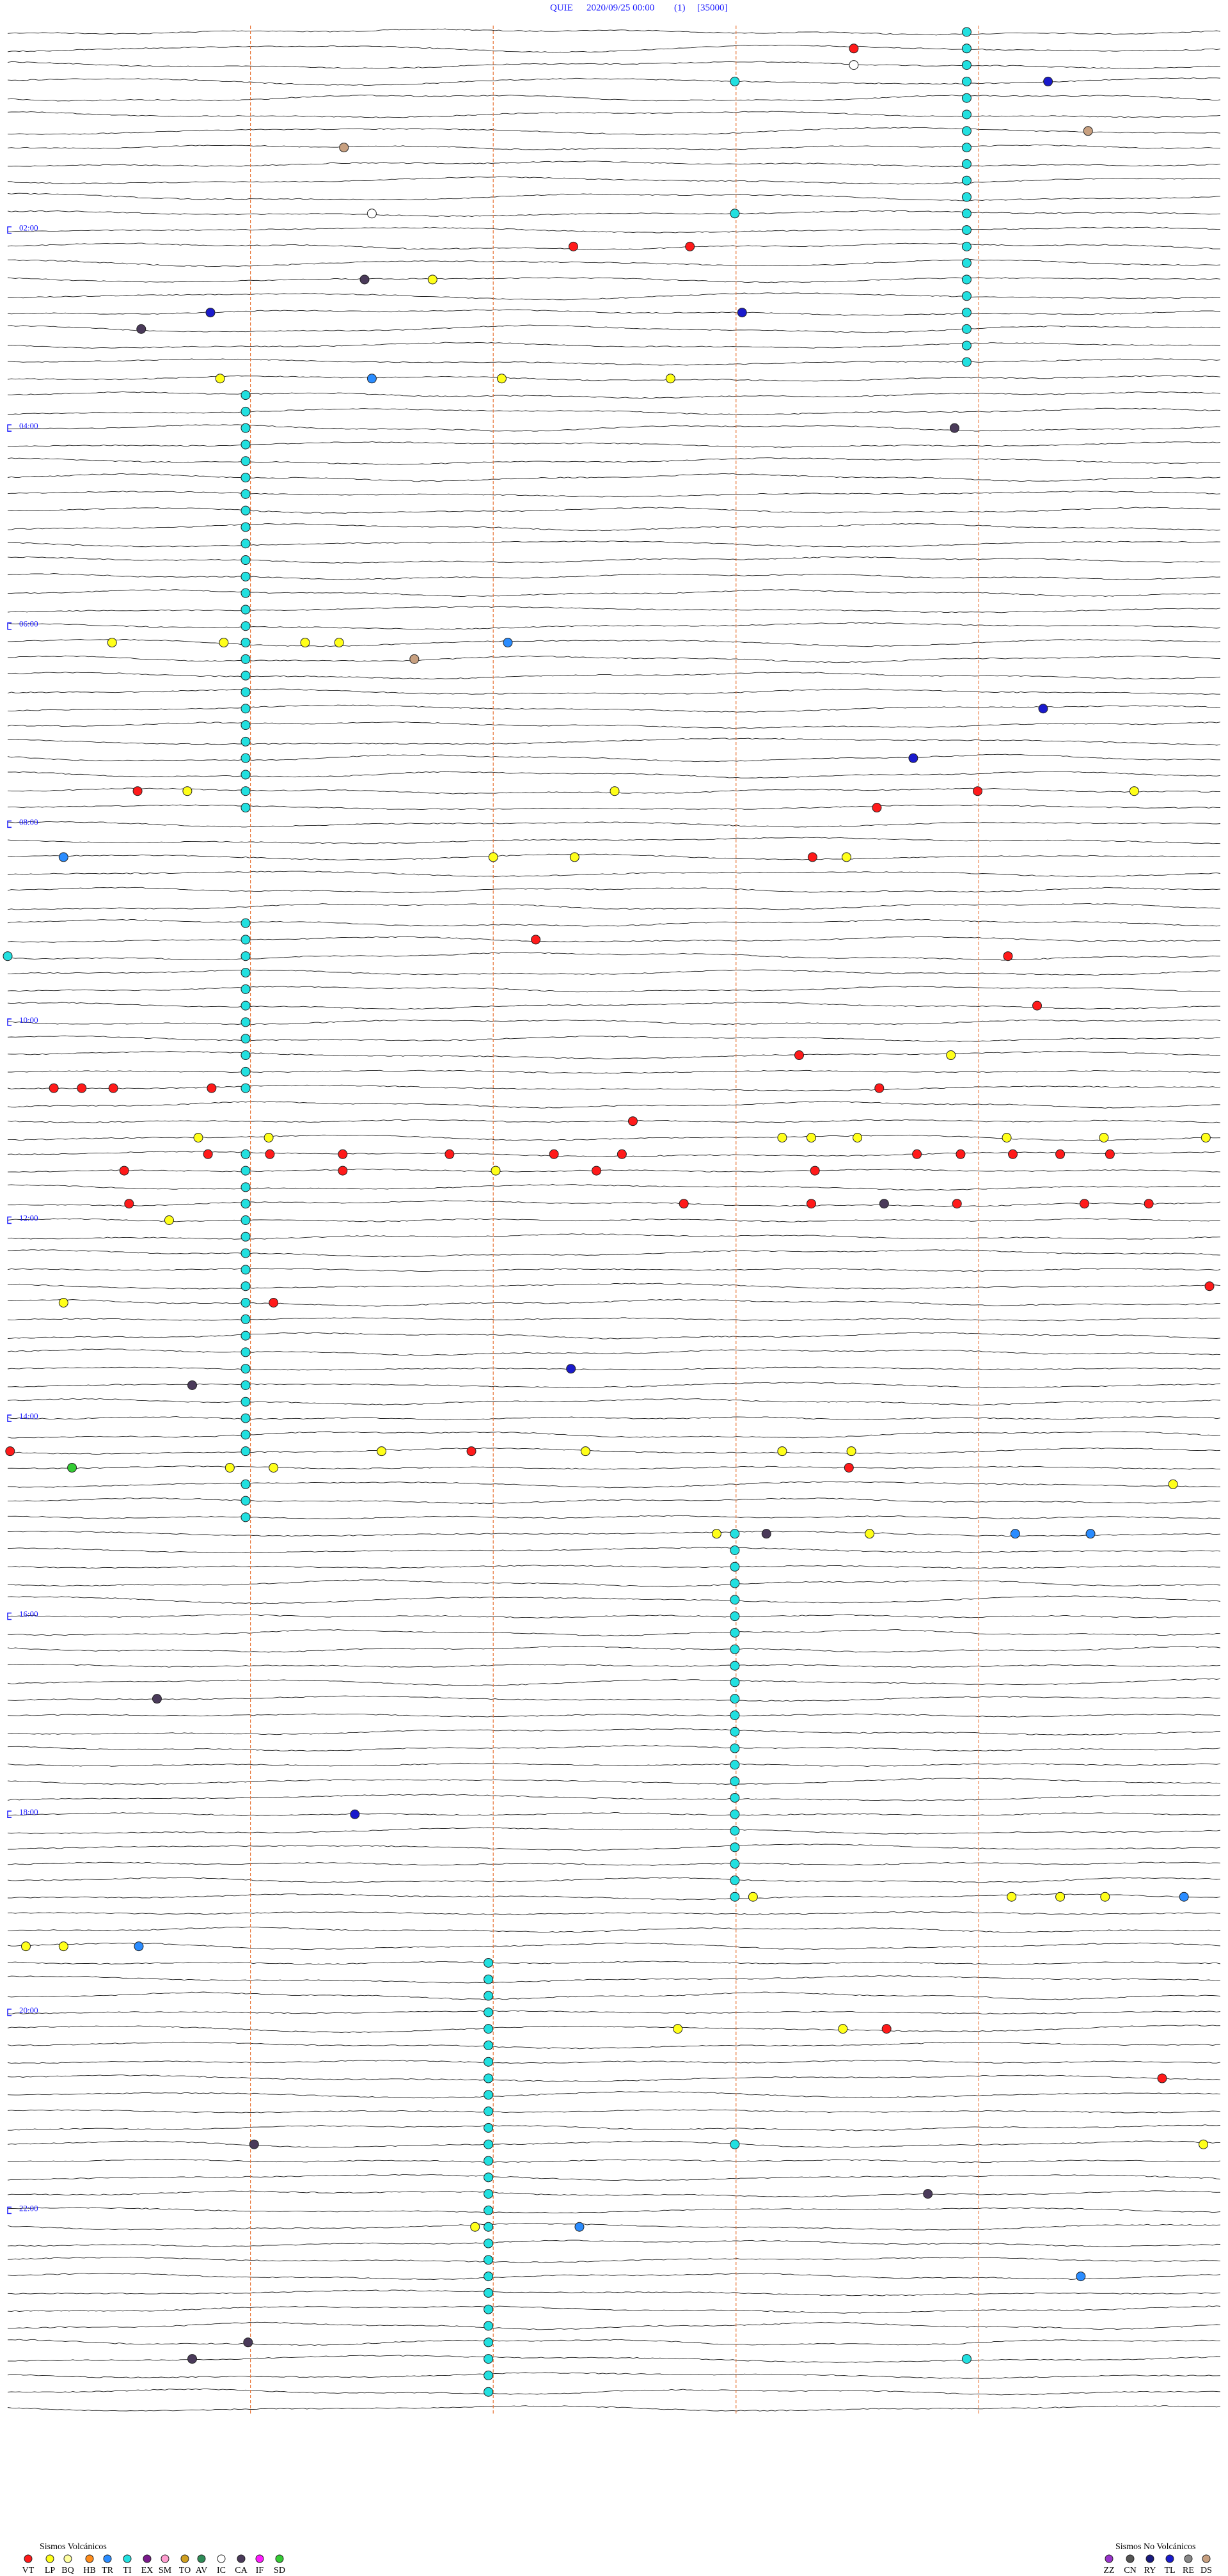 This screenshot has width=1228, height=2576. I want to click on event-ds, so click(1088, 131).